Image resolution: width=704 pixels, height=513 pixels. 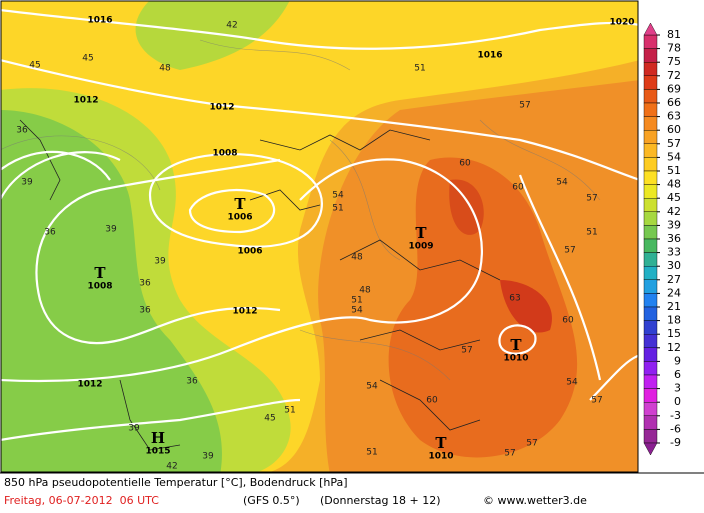 I want to click on colorbar-label: 27, so click(x=674, y=279).